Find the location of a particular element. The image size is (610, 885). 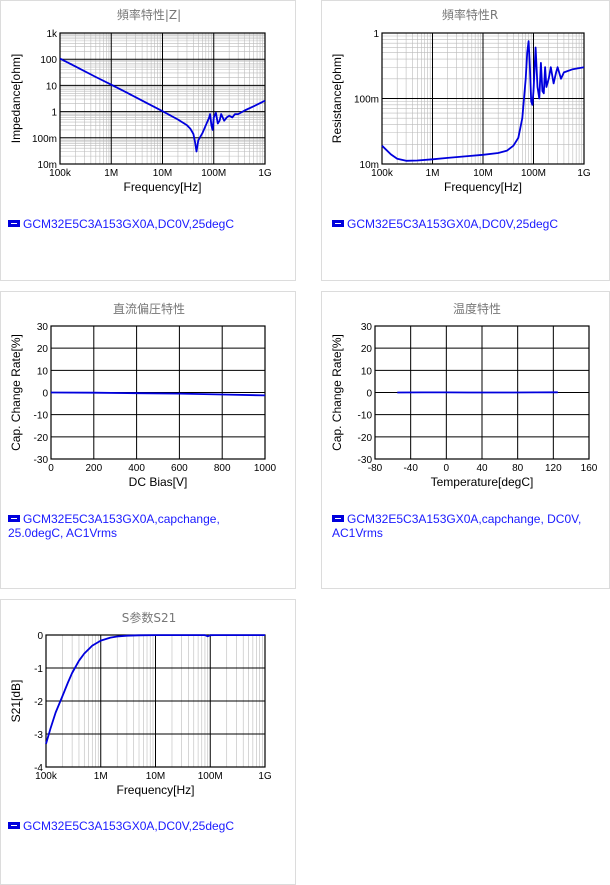

y-tick-label: -2 is located at coordinates (38, 702).